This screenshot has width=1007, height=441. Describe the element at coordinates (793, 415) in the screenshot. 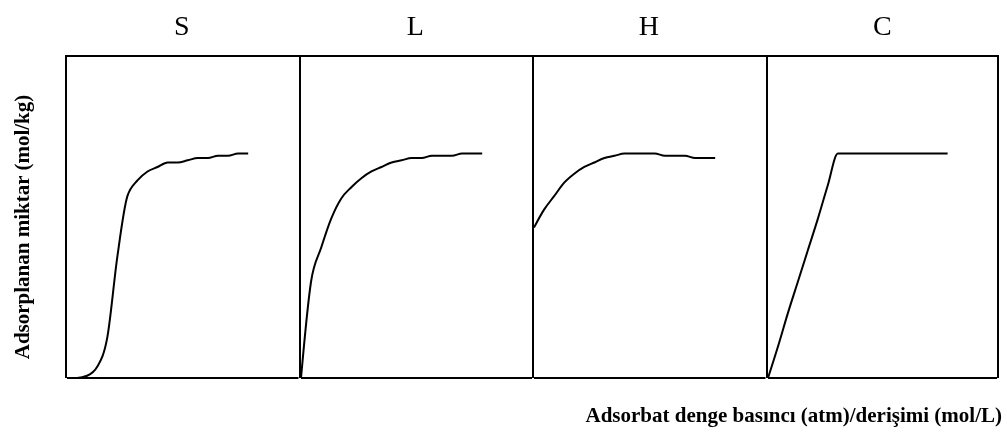

I see `x-axis-title: Adsorbat denge basıncı (atm)/derişimi (mol/L)` at that location.